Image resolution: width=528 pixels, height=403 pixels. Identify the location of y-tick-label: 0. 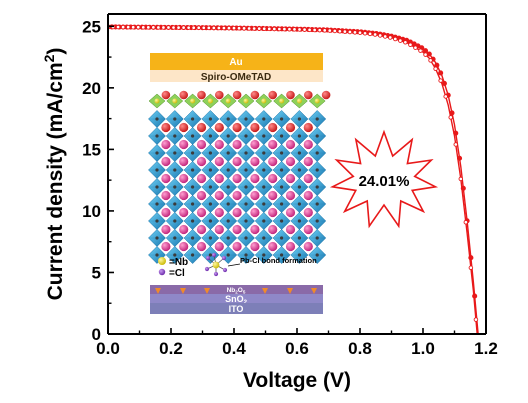
(96, 334).